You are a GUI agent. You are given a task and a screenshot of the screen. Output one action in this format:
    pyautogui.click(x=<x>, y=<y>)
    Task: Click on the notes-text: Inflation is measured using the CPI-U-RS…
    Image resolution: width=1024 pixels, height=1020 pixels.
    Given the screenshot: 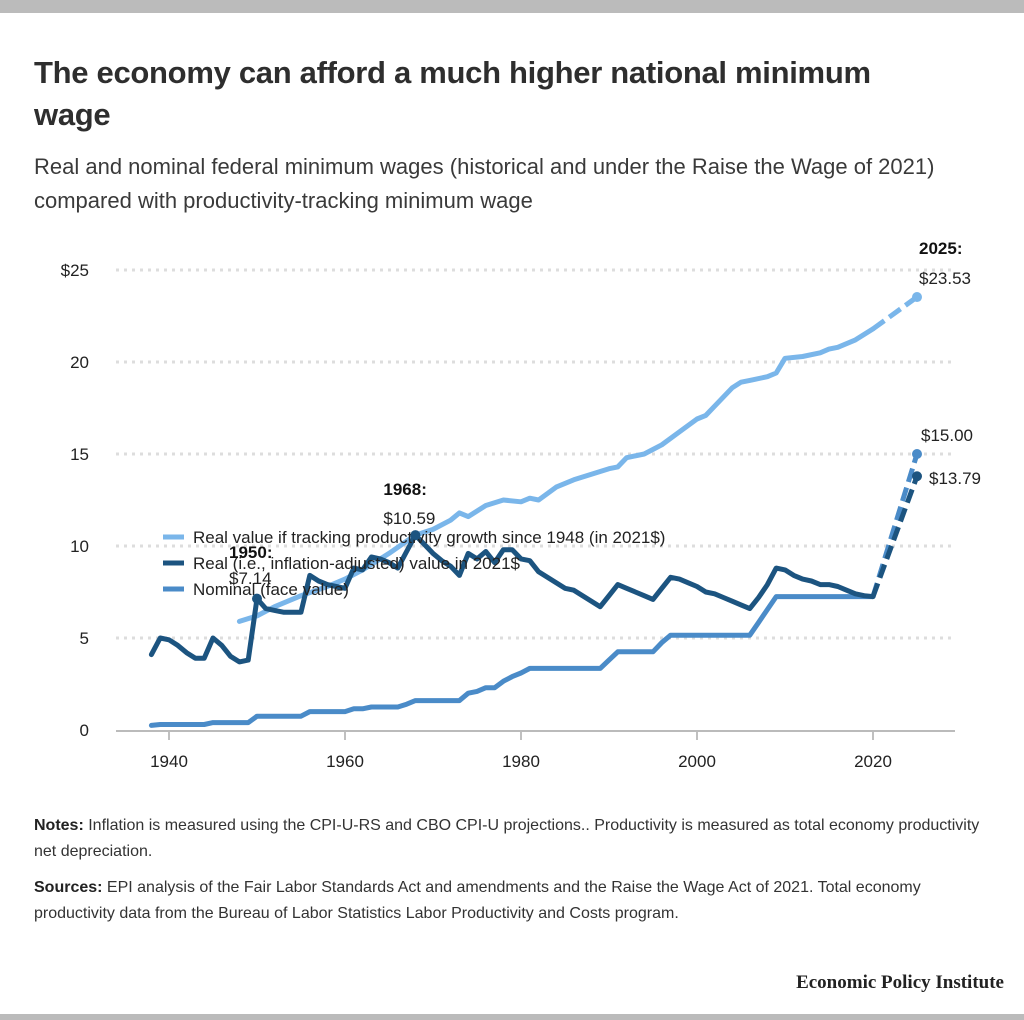 What is the action you would take?
    pyautogui.click(x=507, y=838)
    